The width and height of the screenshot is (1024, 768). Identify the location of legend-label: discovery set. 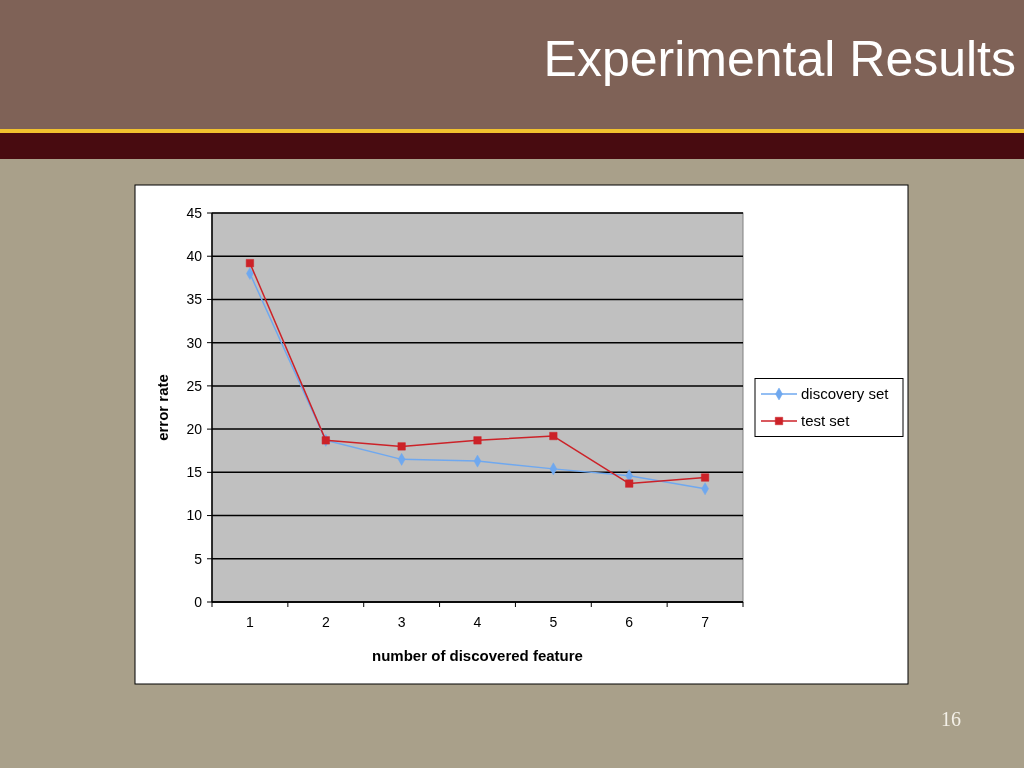
(845, 394).